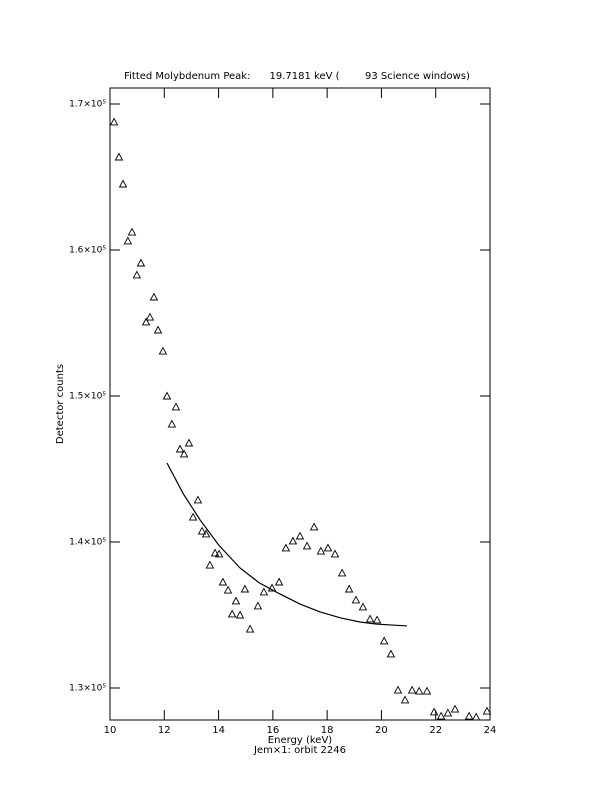 The image size is (612, 796). I want to click on y-tick-label: 1.3×10⁵, so click(87, 688).